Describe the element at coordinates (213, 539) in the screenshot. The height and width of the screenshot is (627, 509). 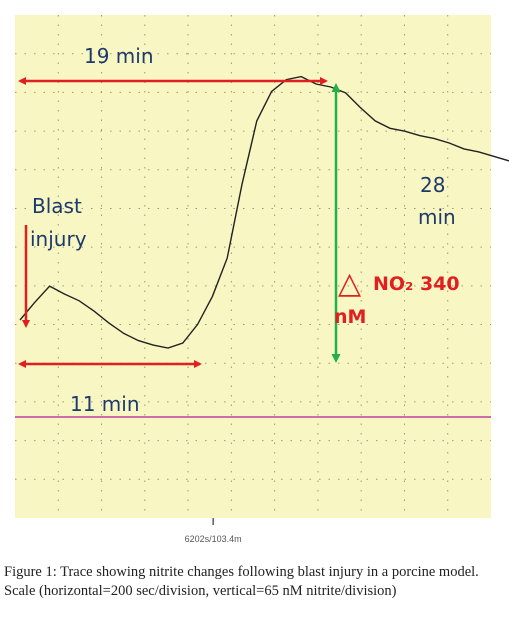
I see `x-tick-label: 6202s/103.4m` at that location.